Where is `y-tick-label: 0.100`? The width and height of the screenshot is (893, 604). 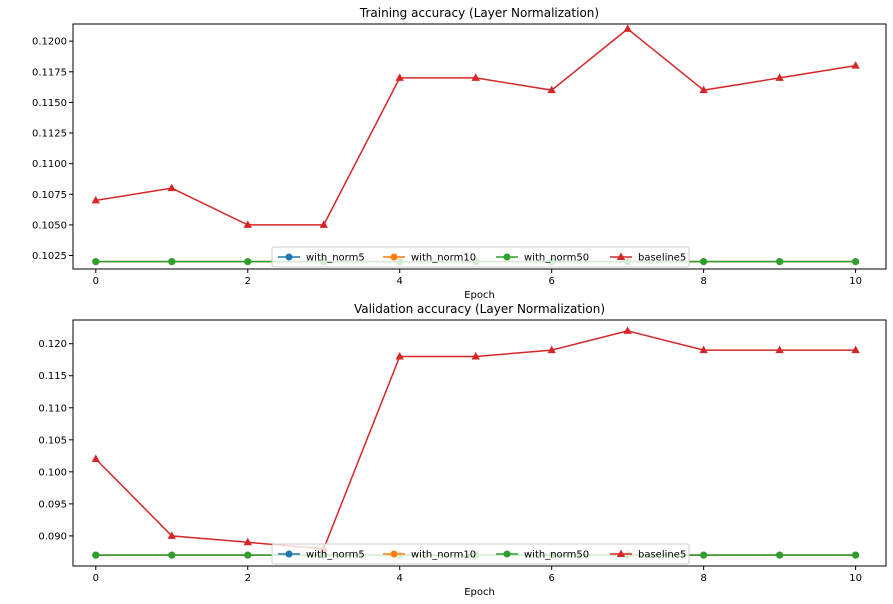 y-tick-label: 0.100 is located at coordinates (52, 472).